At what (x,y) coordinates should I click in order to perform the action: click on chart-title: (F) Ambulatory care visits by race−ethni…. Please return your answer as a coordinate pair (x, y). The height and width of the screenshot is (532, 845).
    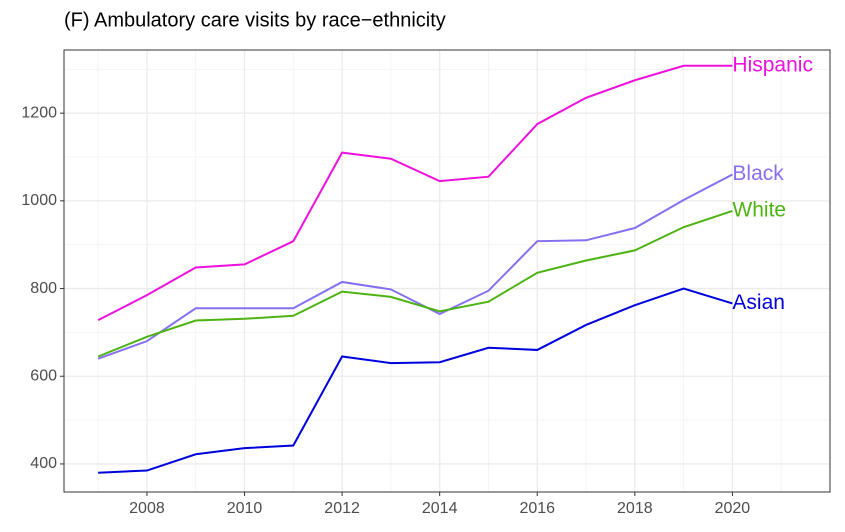
    Looking at the image, I should click on (255, 20).